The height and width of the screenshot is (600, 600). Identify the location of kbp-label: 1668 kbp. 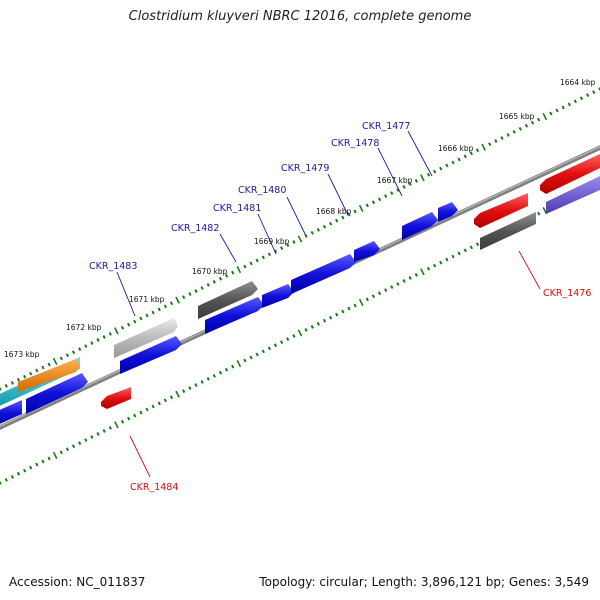
(334, 211).